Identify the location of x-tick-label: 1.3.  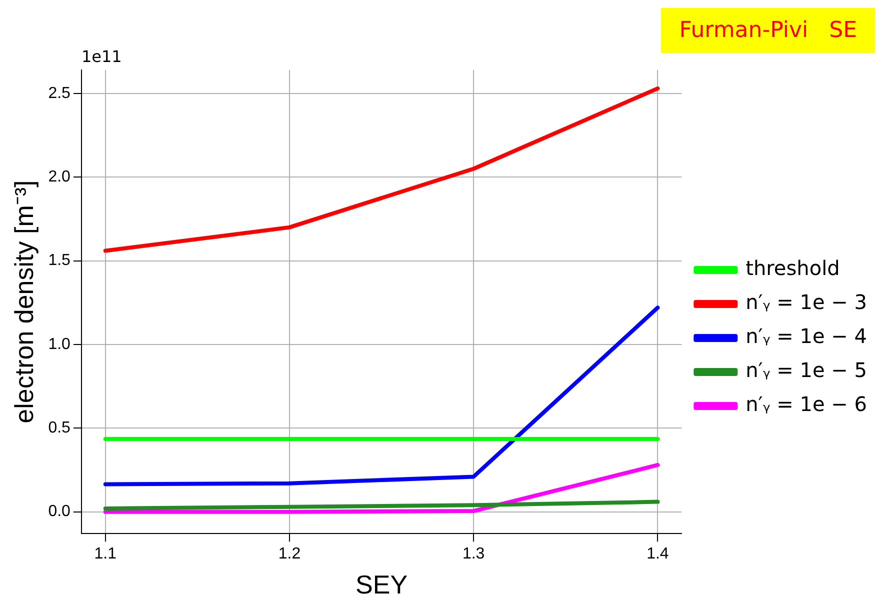
(473, 554).